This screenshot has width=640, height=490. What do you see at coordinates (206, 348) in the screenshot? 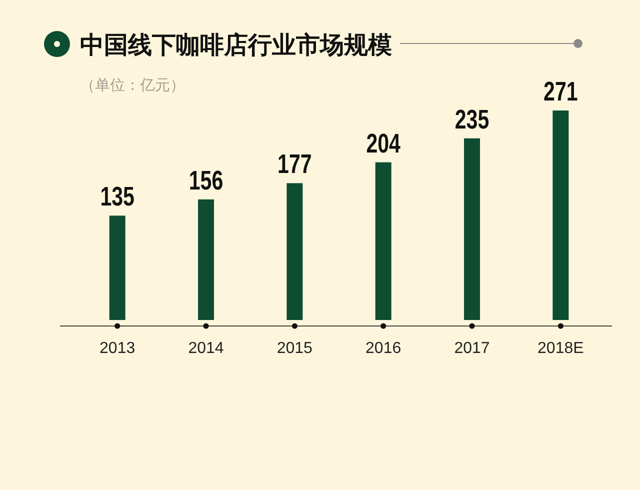
I see `x-tick-label: 2014` at bounding box center [206, 348].